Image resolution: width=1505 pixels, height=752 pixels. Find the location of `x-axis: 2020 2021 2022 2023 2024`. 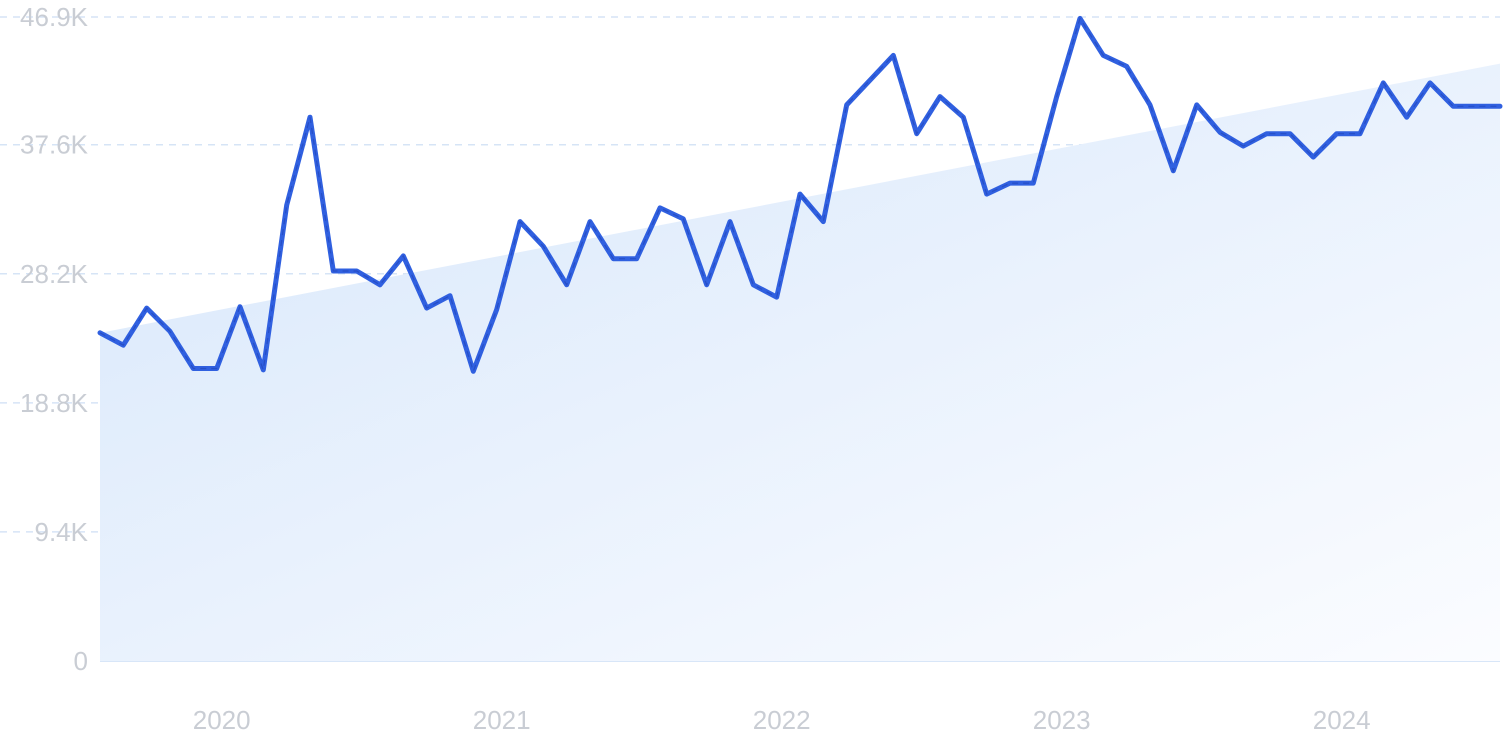

x-axis: 2020 2021 2022 2023 2024 is located at coordinates (782, 720).